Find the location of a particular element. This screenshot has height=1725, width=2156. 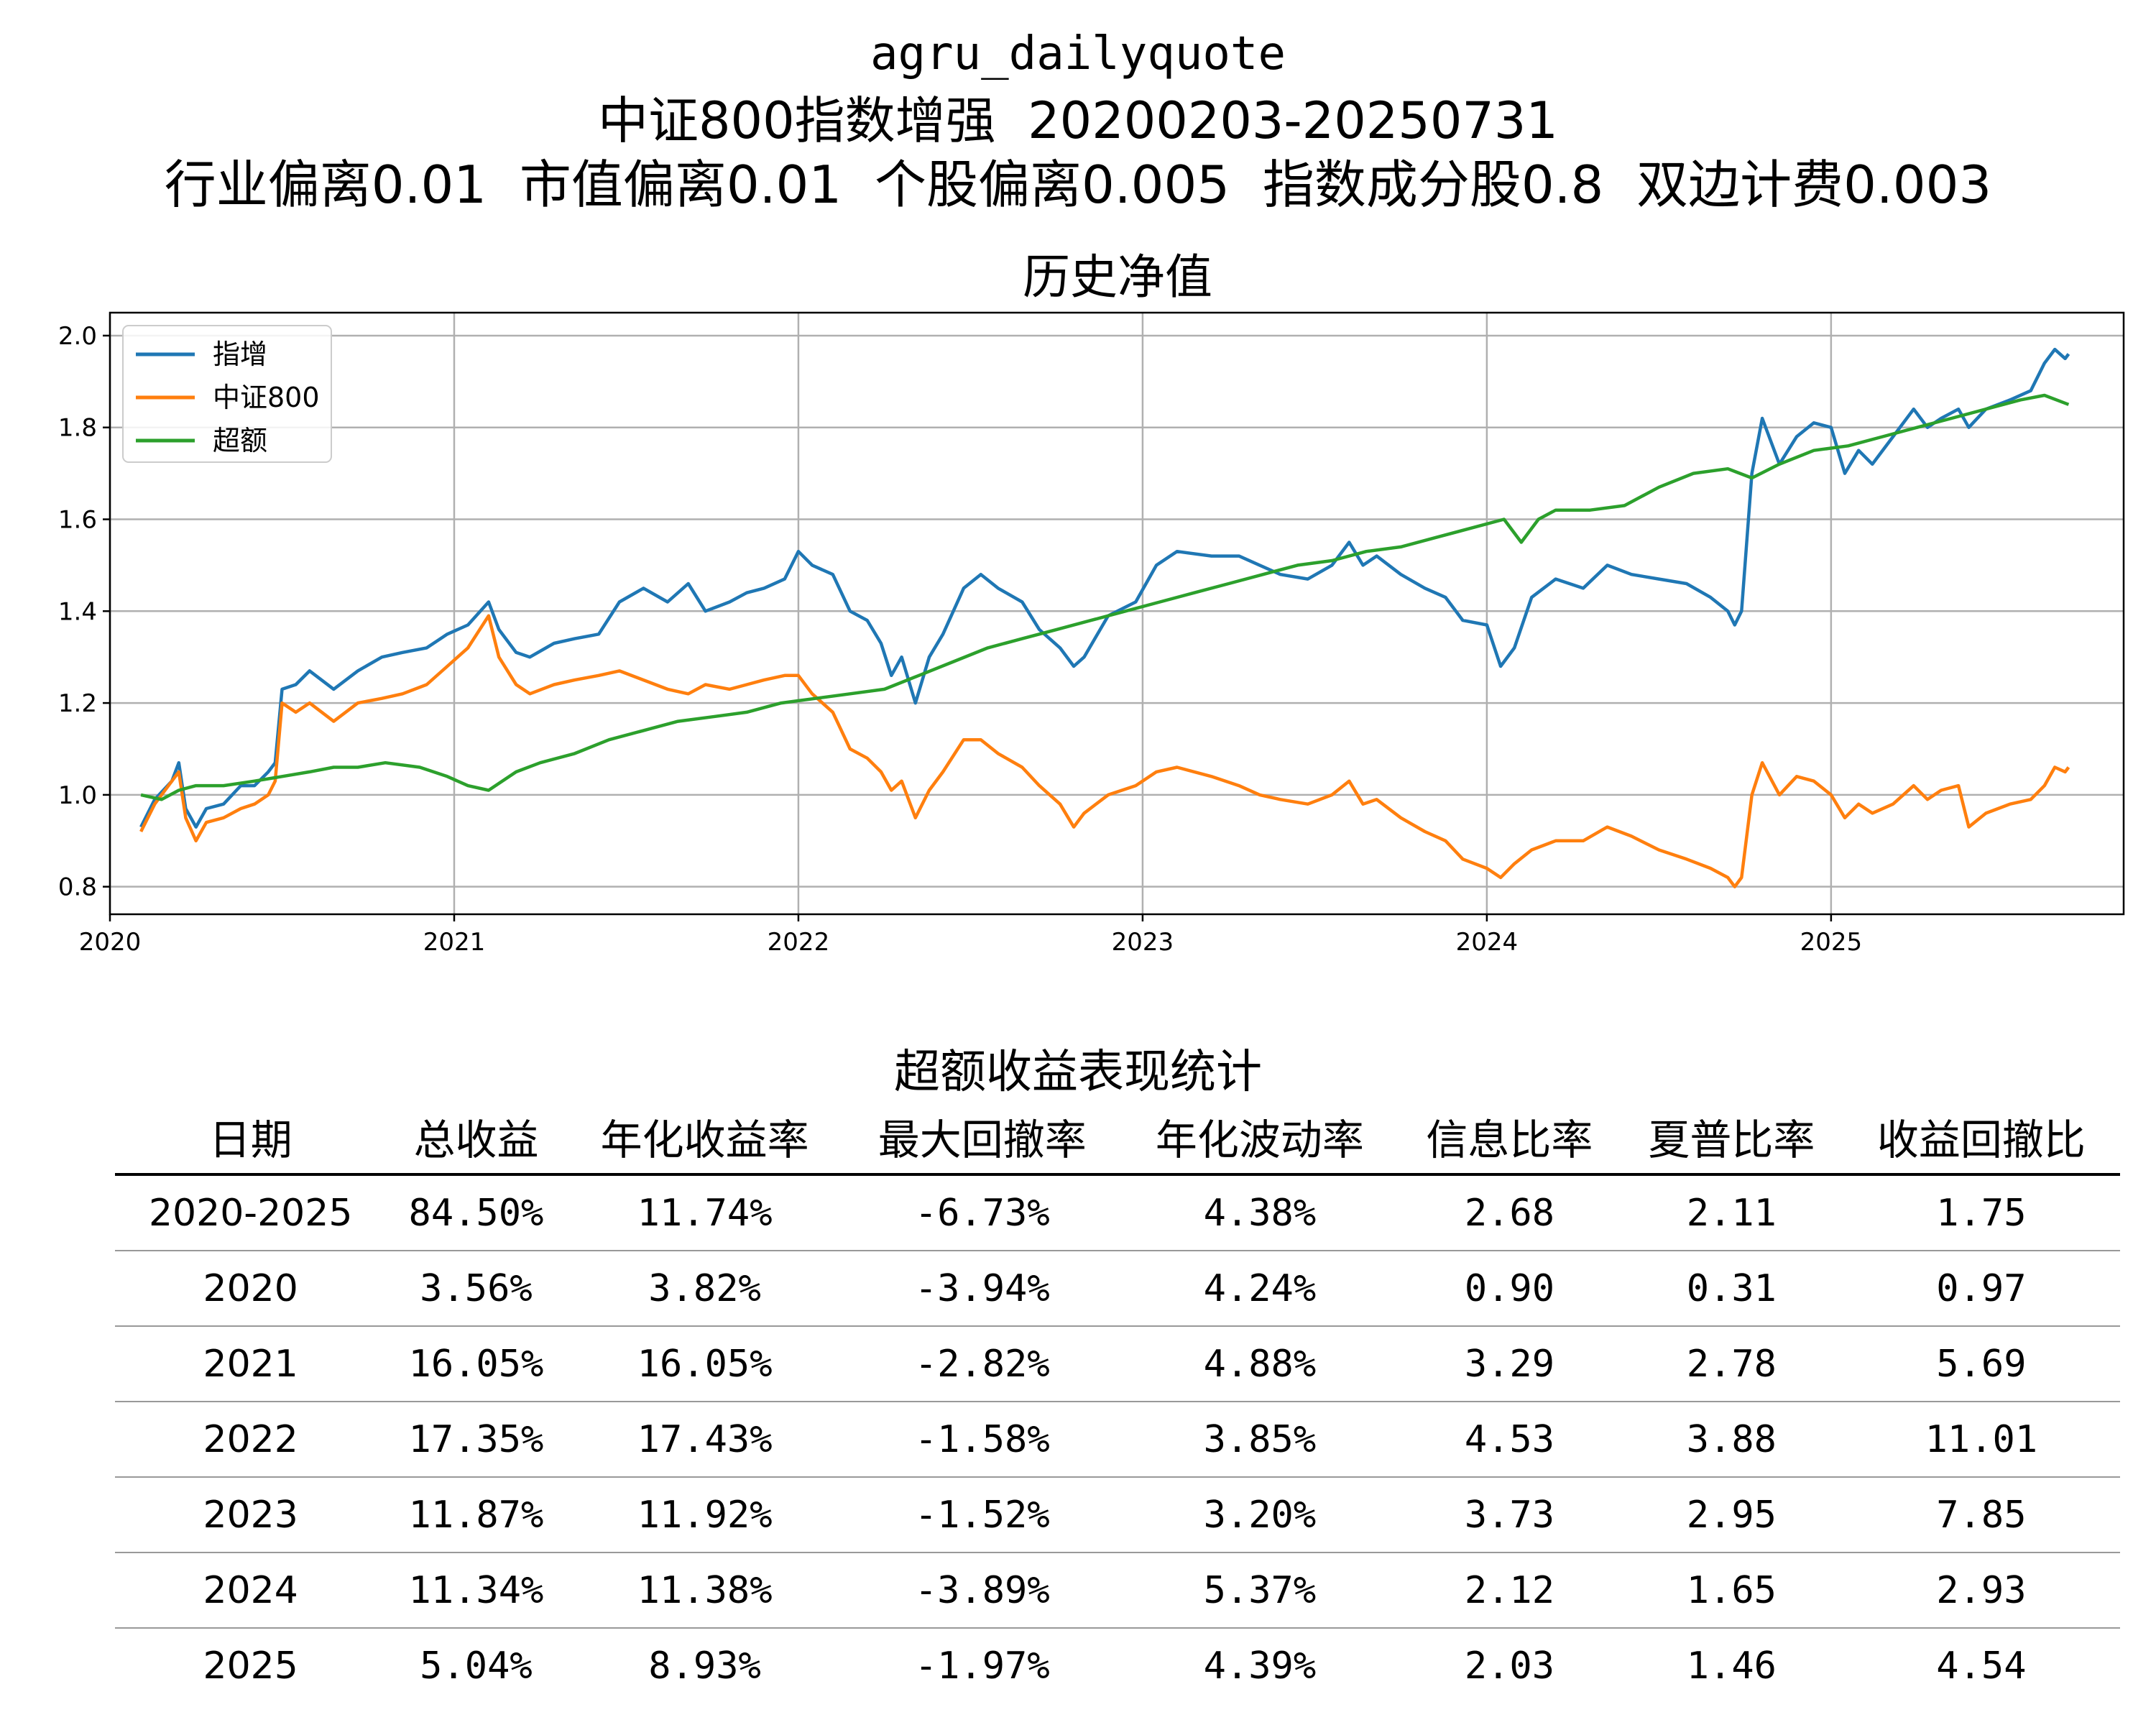

table-header-cell: 总收益 is located at coordinates (476, 1138).